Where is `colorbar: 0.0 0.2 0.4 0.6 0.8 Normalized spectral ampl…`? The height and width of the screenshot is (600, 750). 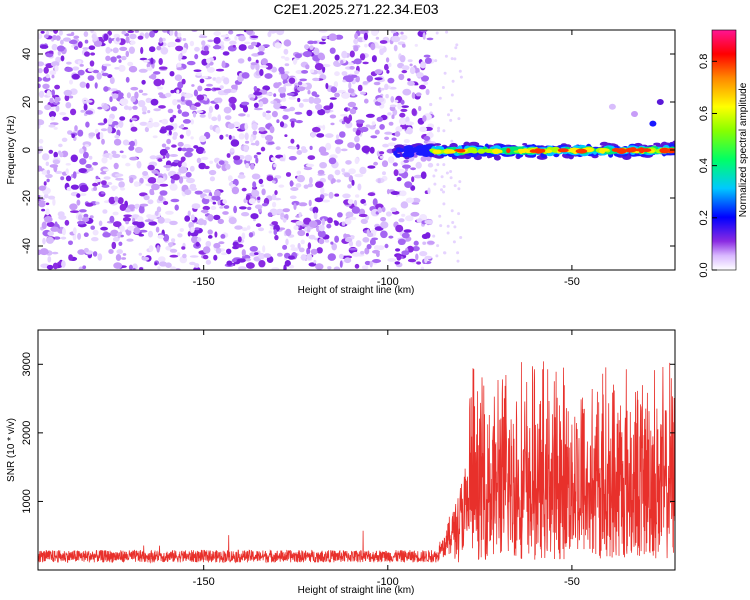
colorbar: 0.0 0.2 0.4 0.6 0.8 Normalized spectral ampl… is located at coordinates (723, 153).